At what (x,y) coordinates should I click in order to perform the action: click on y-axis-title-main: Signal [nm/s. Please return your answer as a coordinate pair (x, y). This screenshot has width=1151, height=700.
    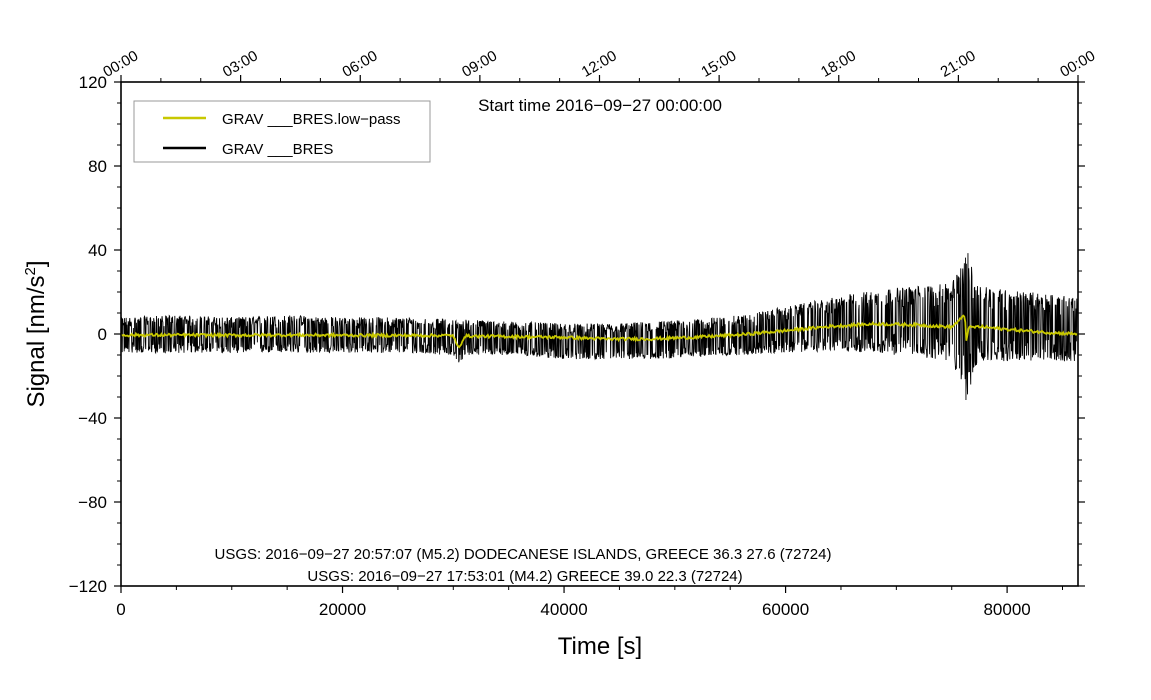
    Looking at the image, I should click on (36, 341).